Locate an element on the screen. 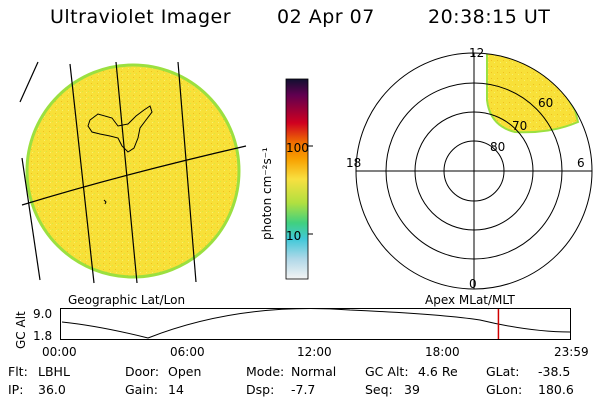 Image resolution: width=600 pixels, height=400 pixels. glat-value: -38.5 is located at coordinates (554, 371).